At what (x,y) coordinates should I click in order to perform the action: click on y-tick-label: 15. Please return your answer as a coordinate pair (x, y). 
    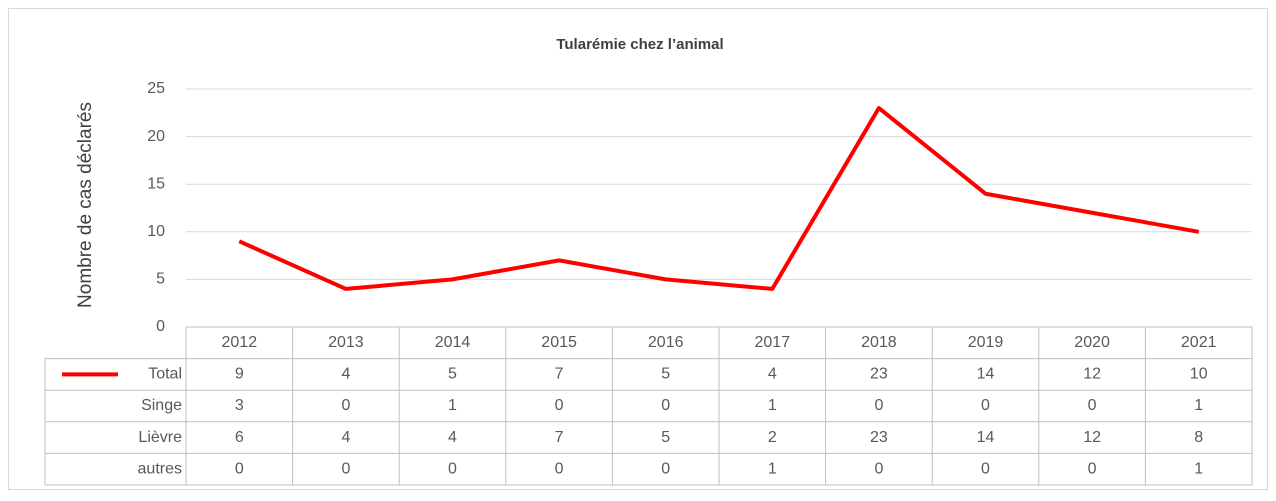
    Looking at the image, I should click on (156, 183).